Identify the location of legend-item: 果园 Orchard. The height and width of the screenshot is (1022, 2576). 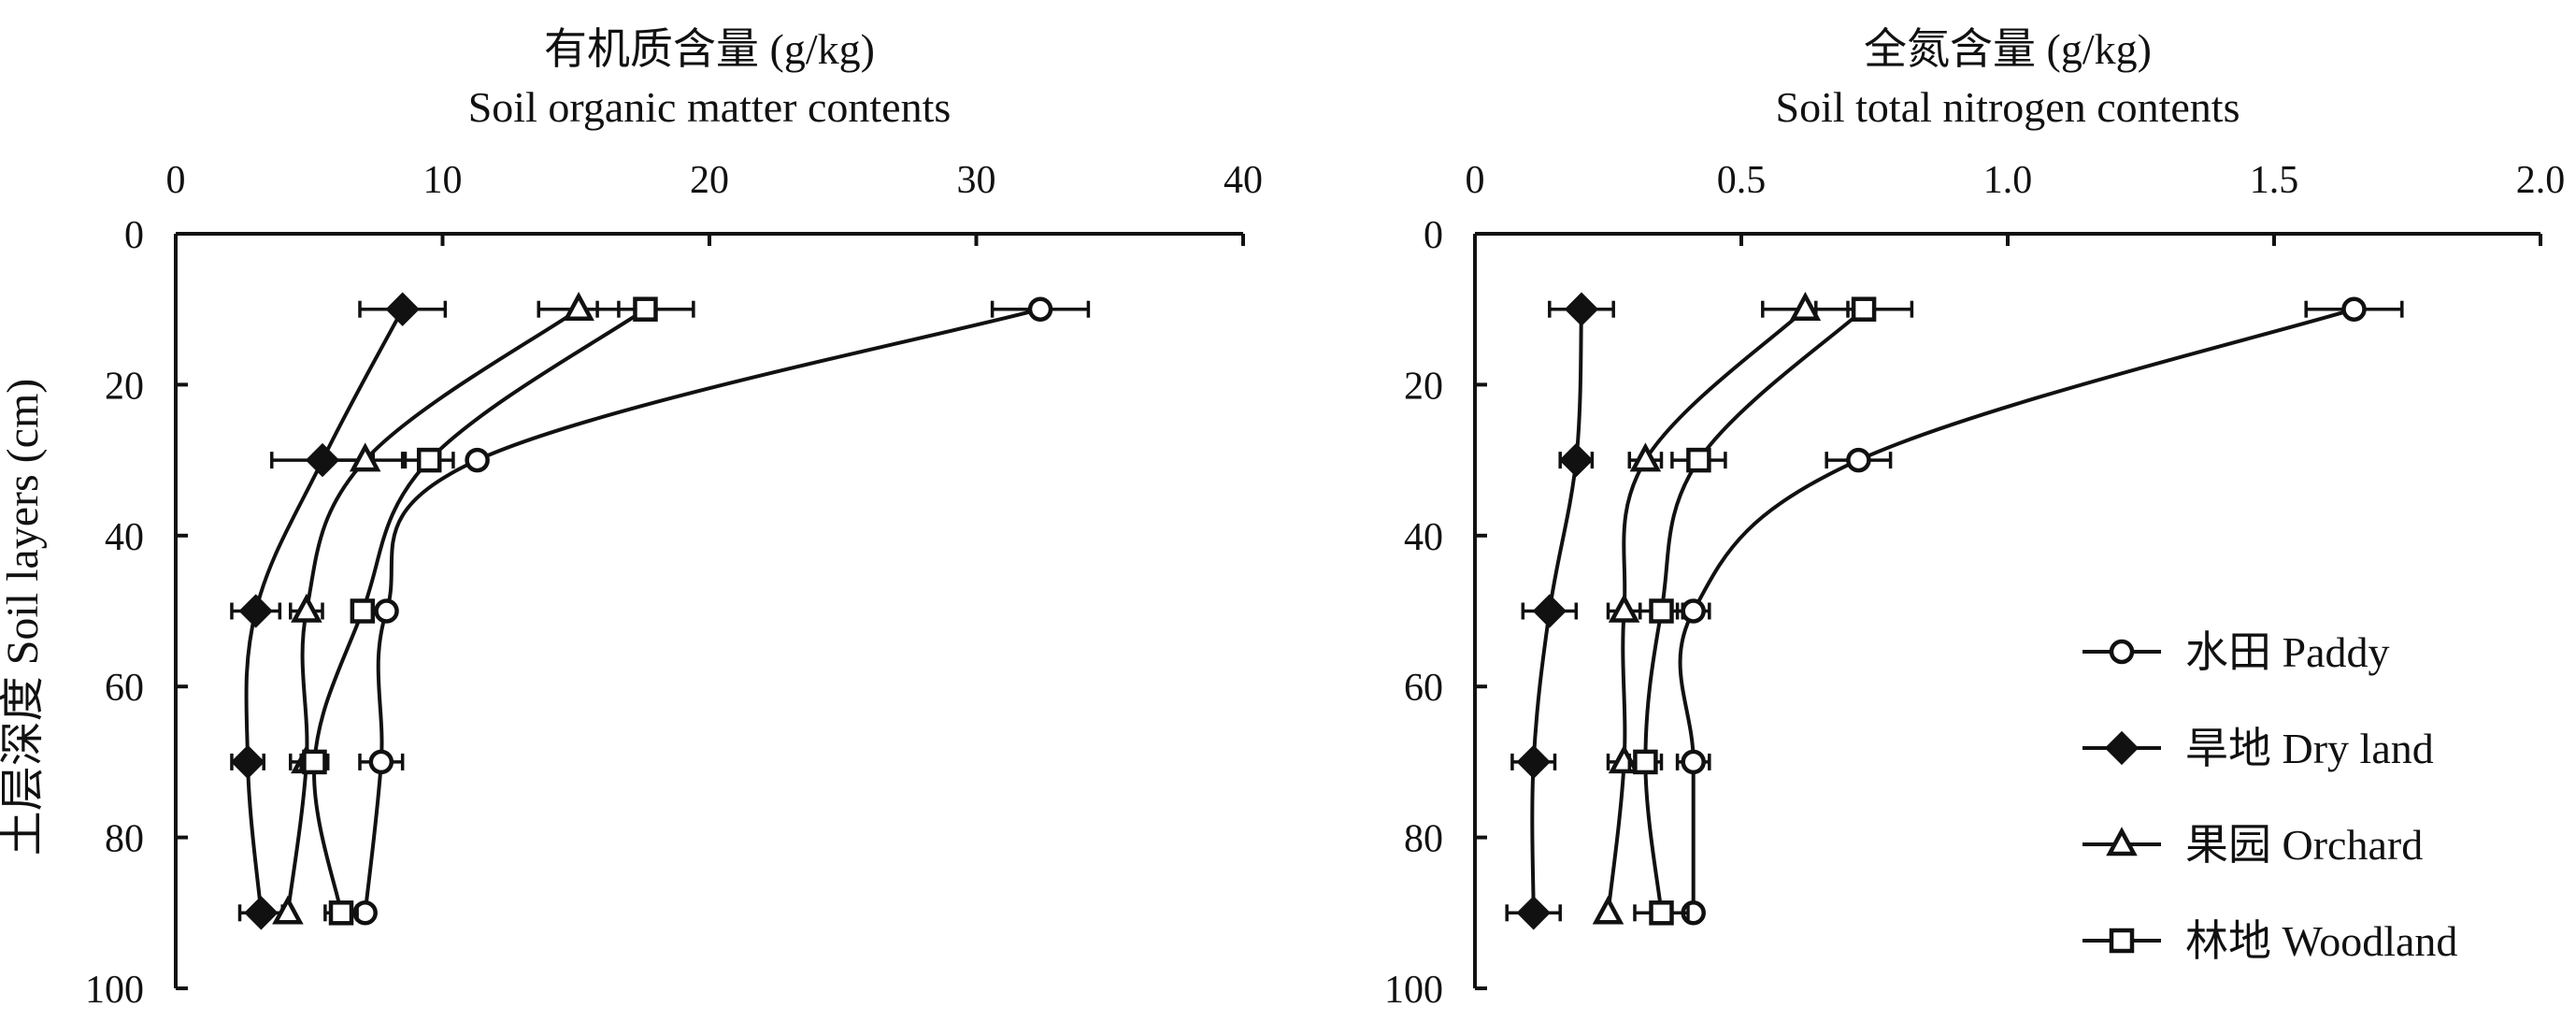
(2252, 845).